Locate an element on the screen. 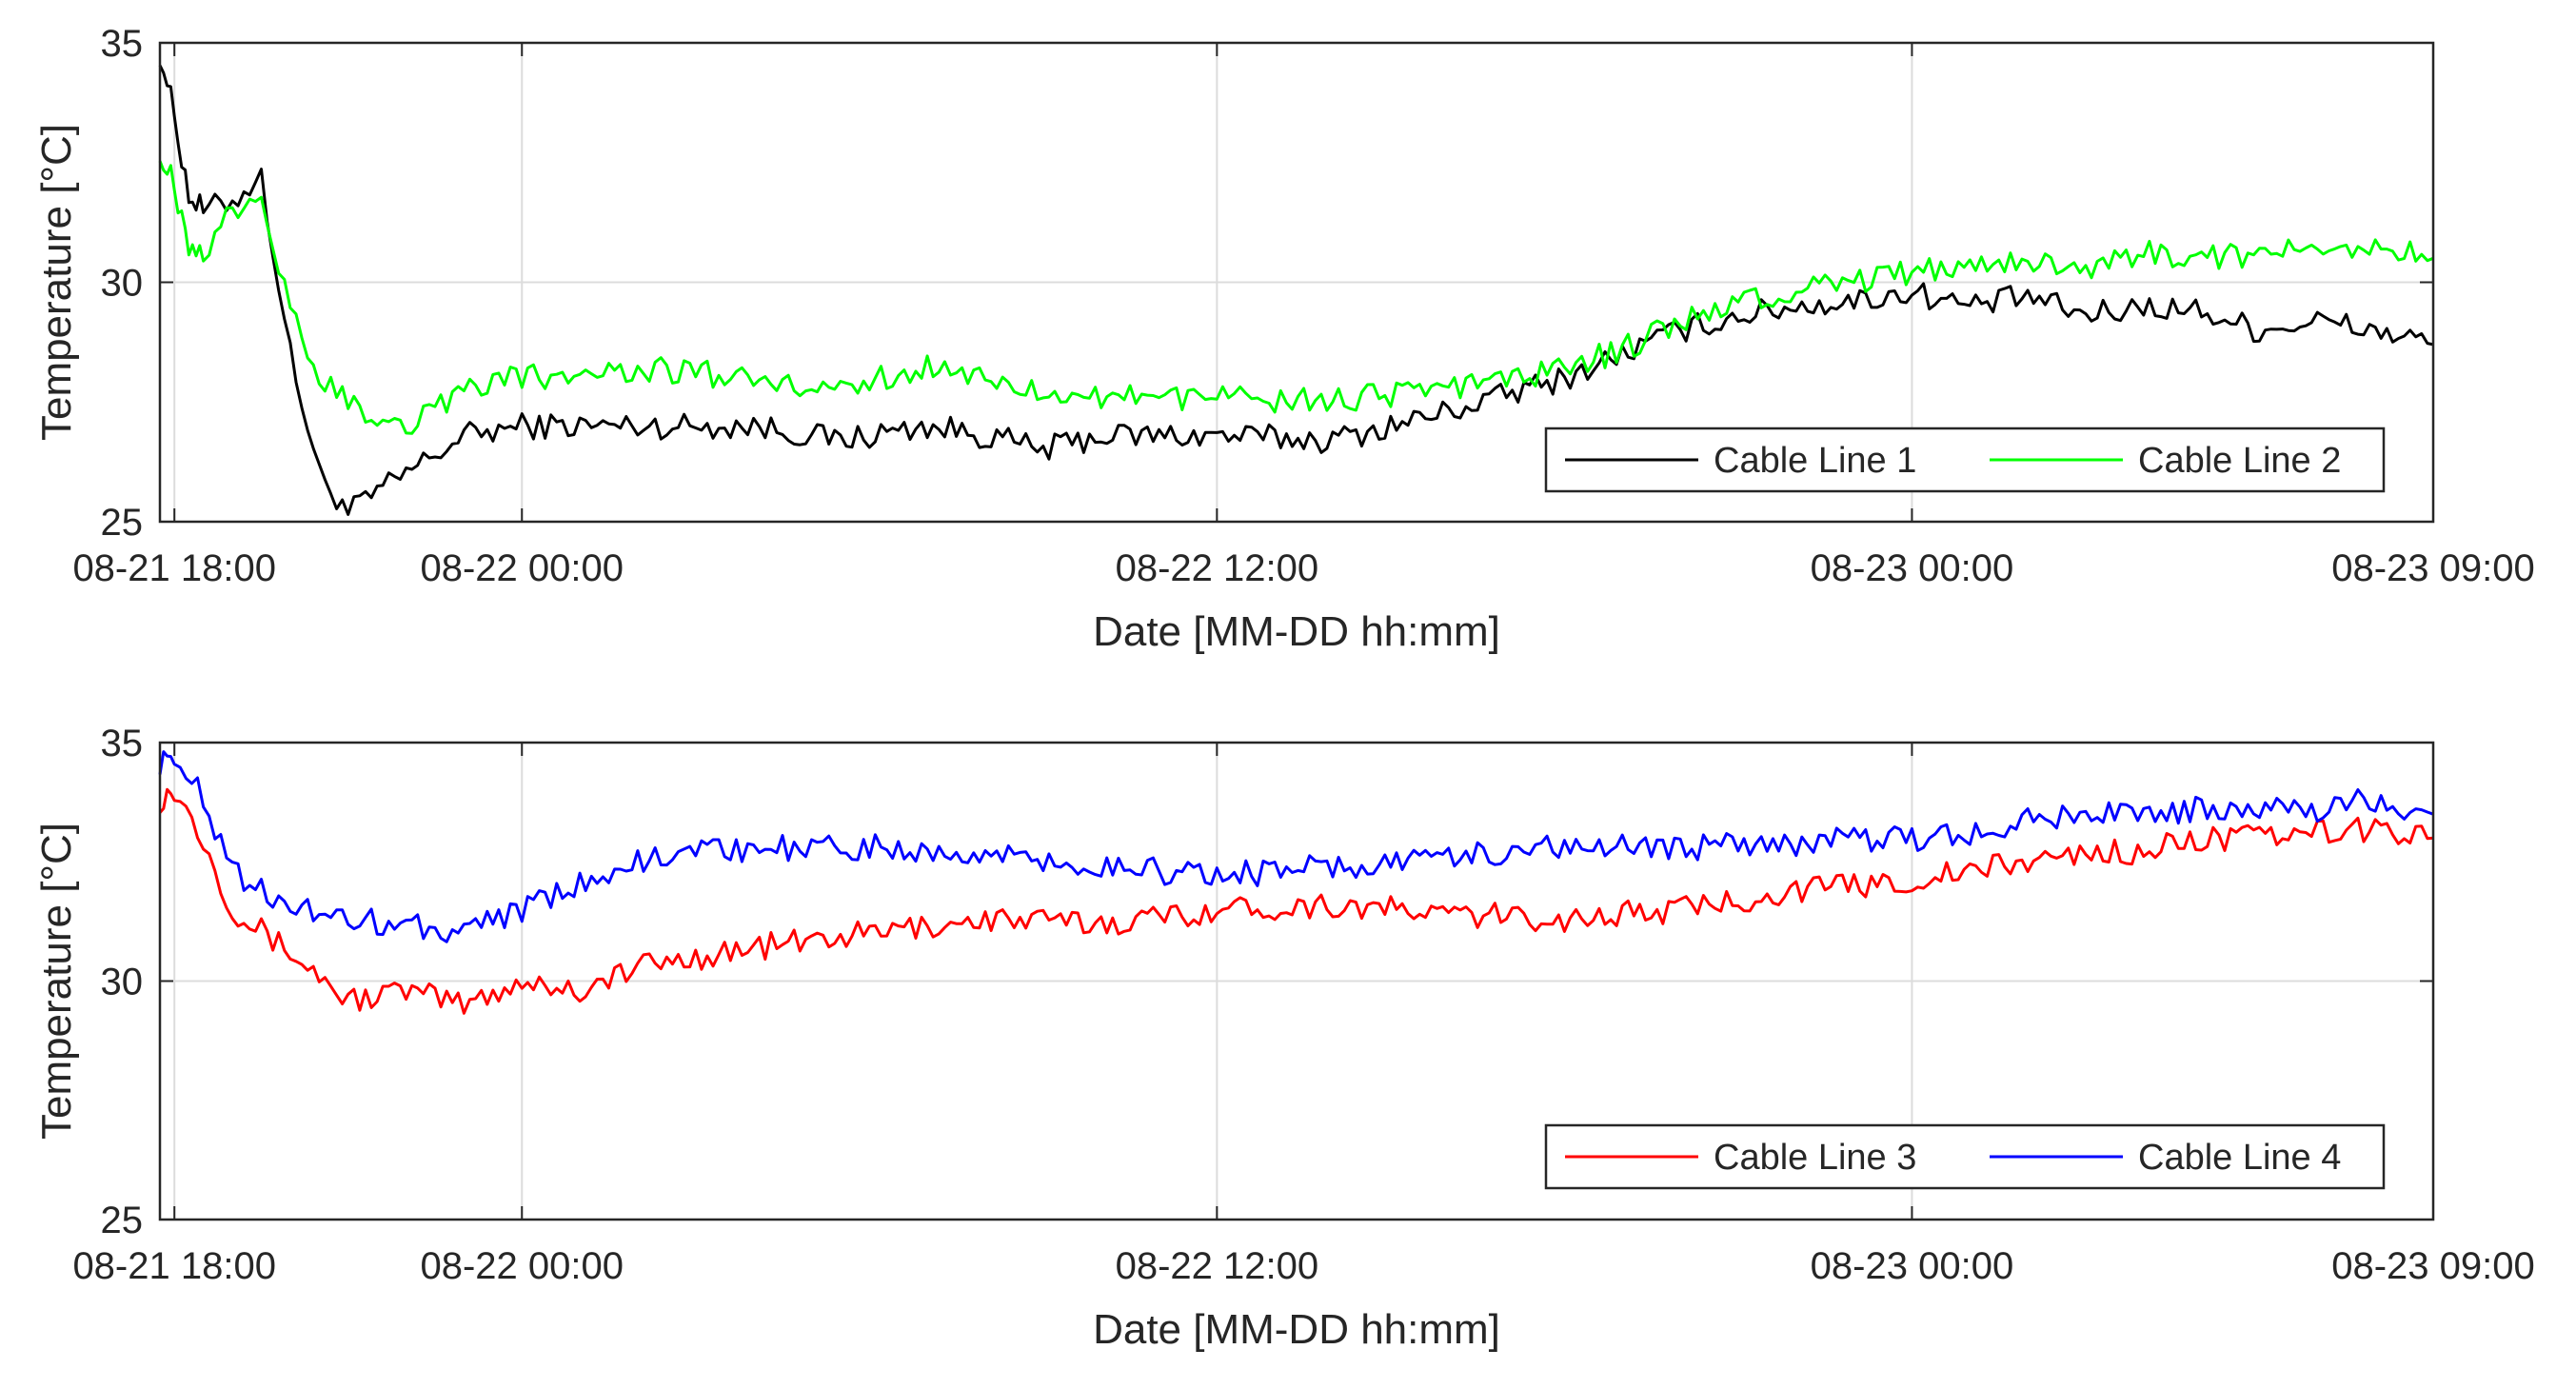 Image resolution: width=2576 pixels, height=1389 pixels. legend-label: Cable Line 2 is located at coordinates (2239, 461).